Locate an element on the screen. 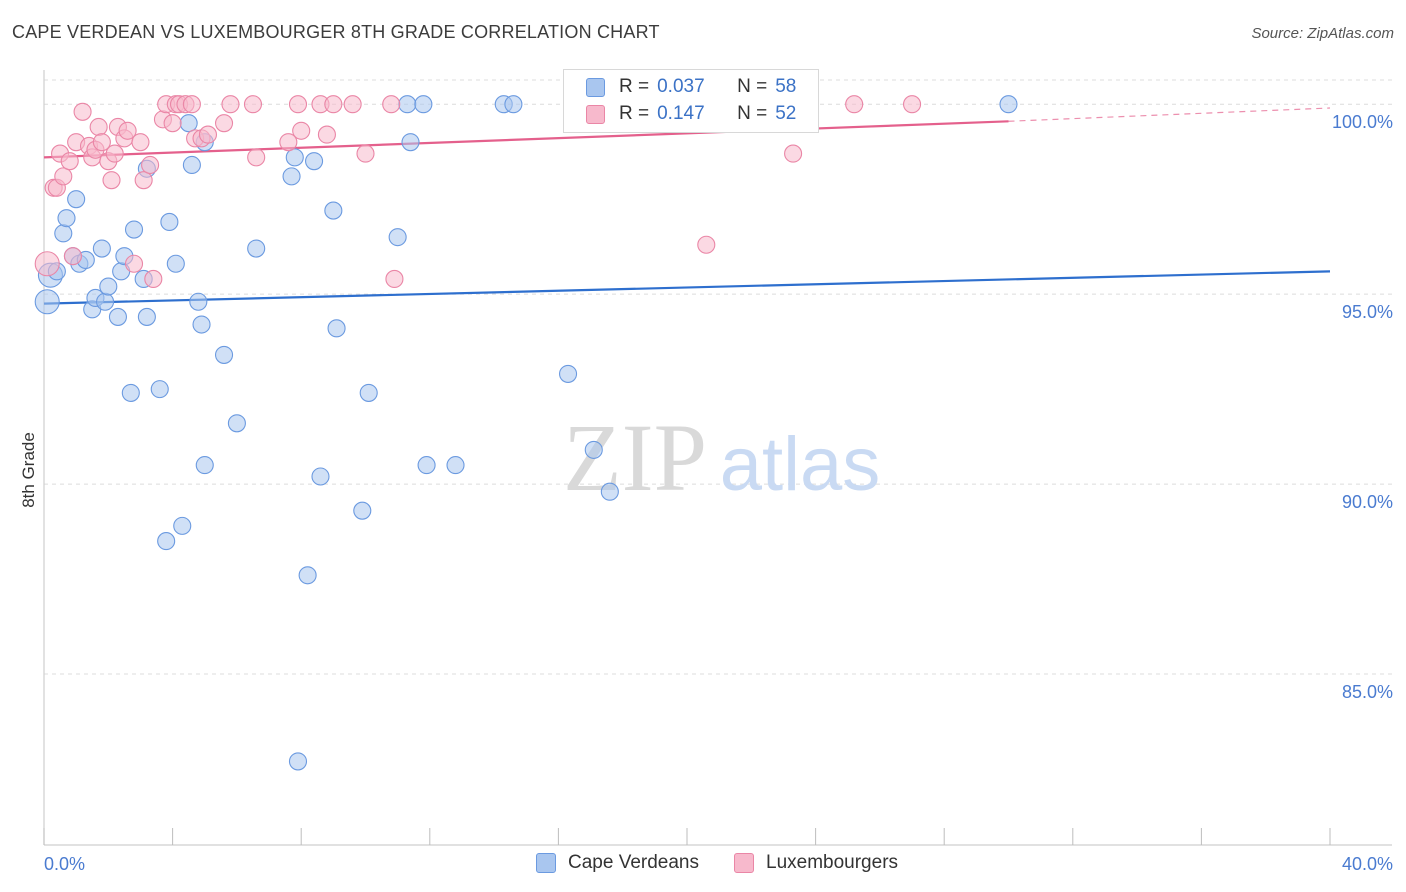  legend-r-value: 0.147 is located at coordinates (681, 113).